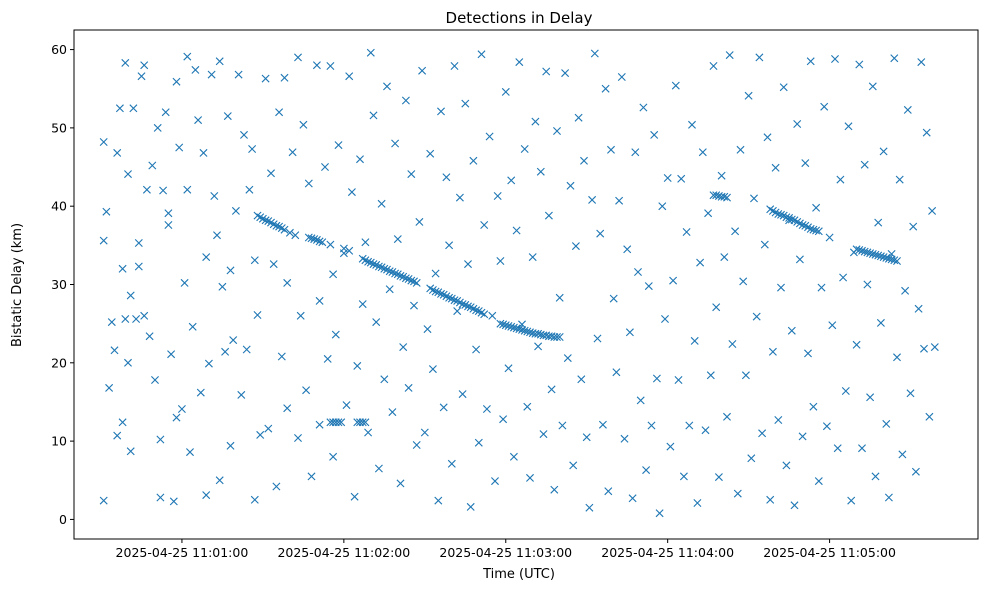 The image size is (989, 590). What do you see at coordinates (182, 552) in the screenshot?
I see `x-tick-label: 2025-04-25 11:01:00` at bounding box center [182, 552].